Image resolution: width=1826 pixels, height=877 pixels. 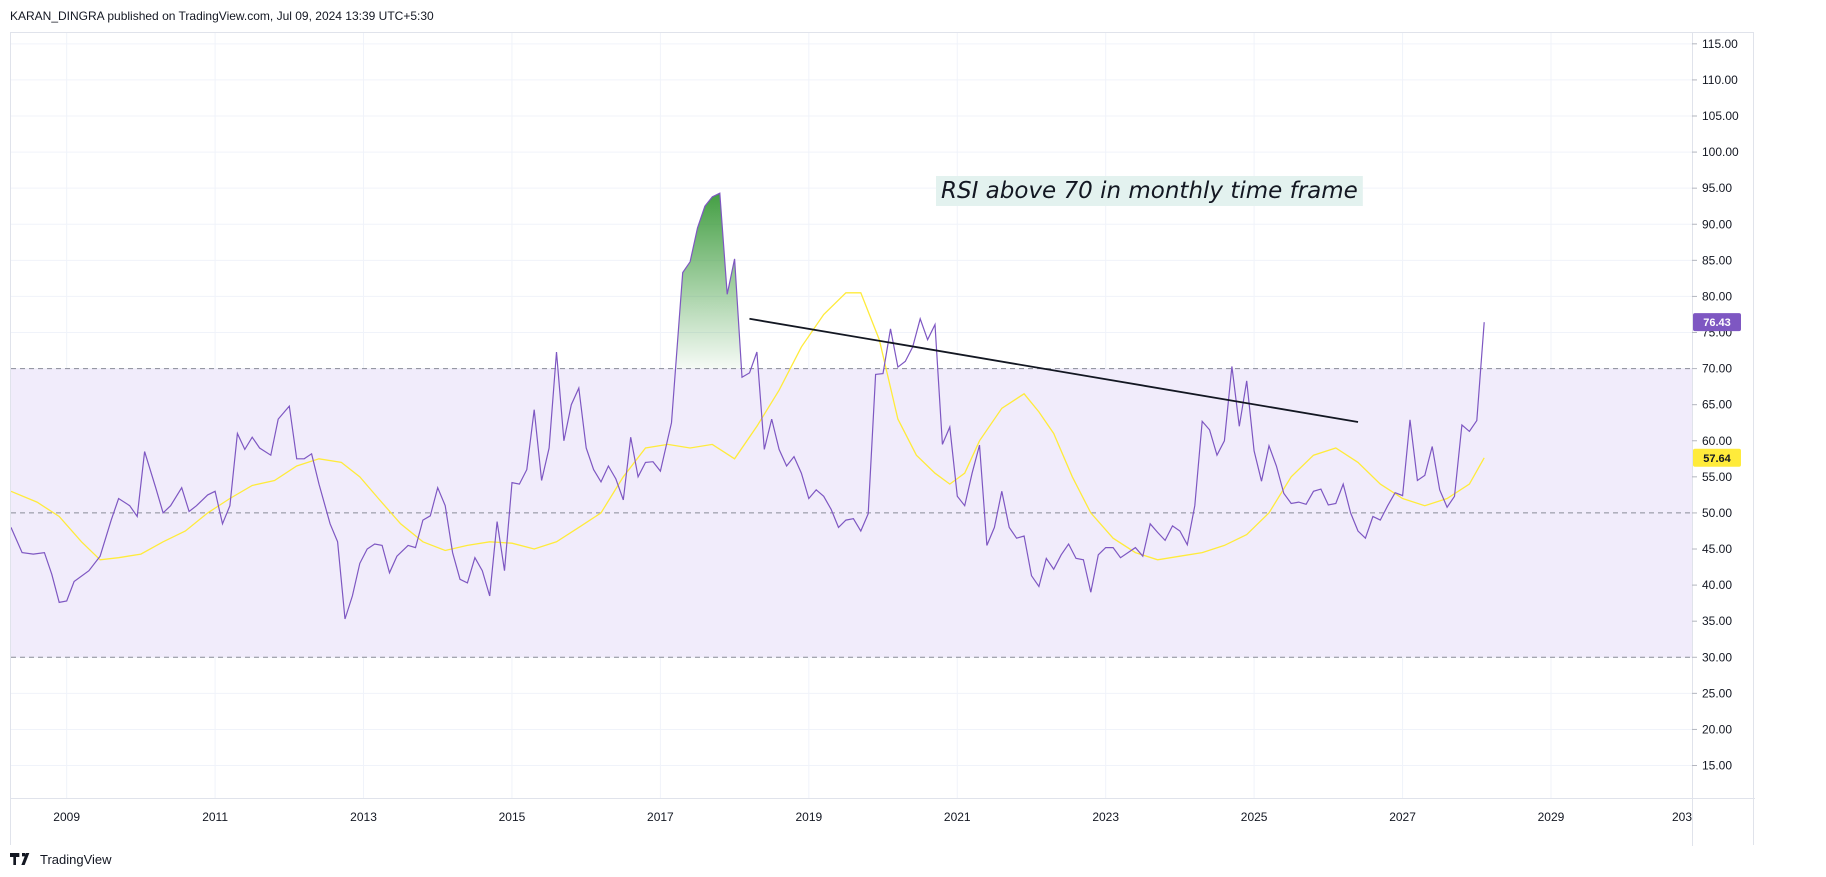 What do you see at coordinates (1717, 477) in the screenshot?
I see `y-tick-label: 55.00` at bounding box center [1717, 477].